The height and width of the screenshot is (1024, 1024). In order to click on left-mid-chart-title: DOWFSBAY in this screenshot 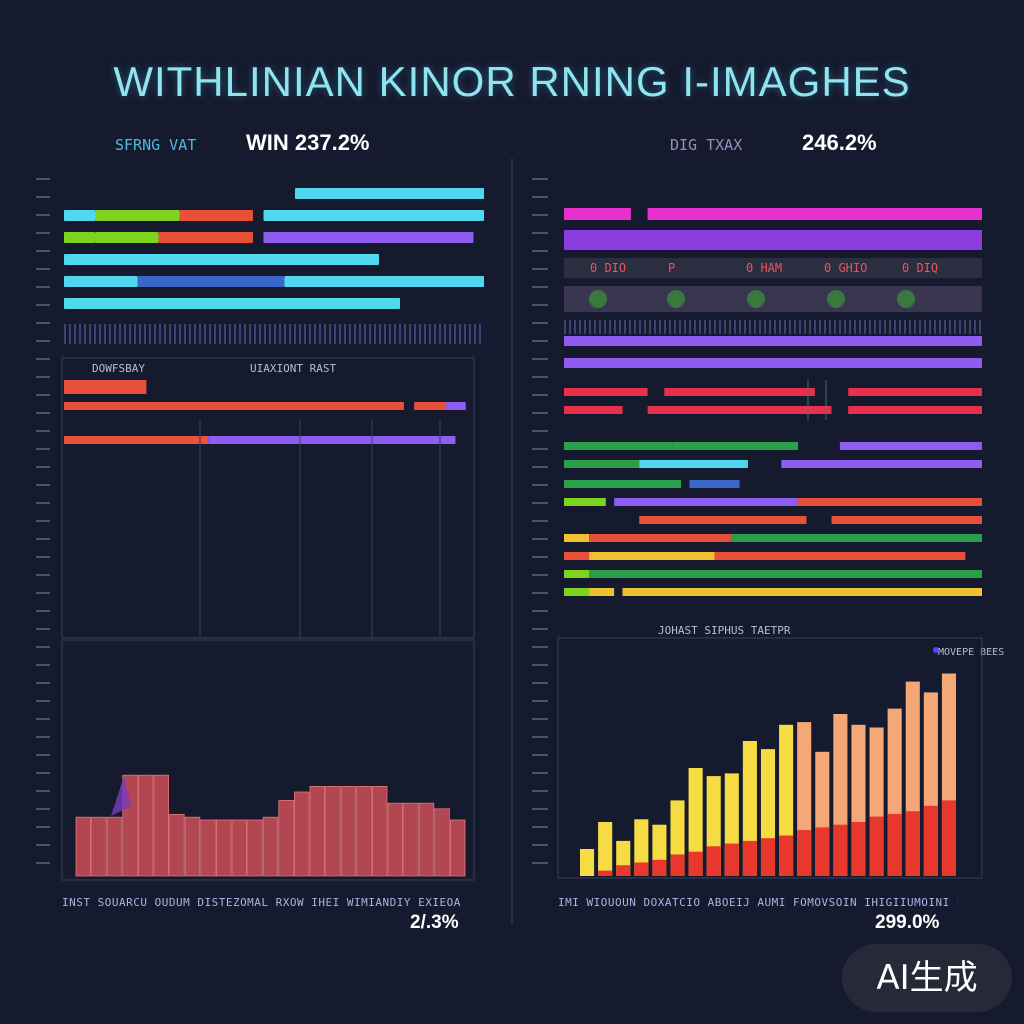, I will do `click(118, 368)`.